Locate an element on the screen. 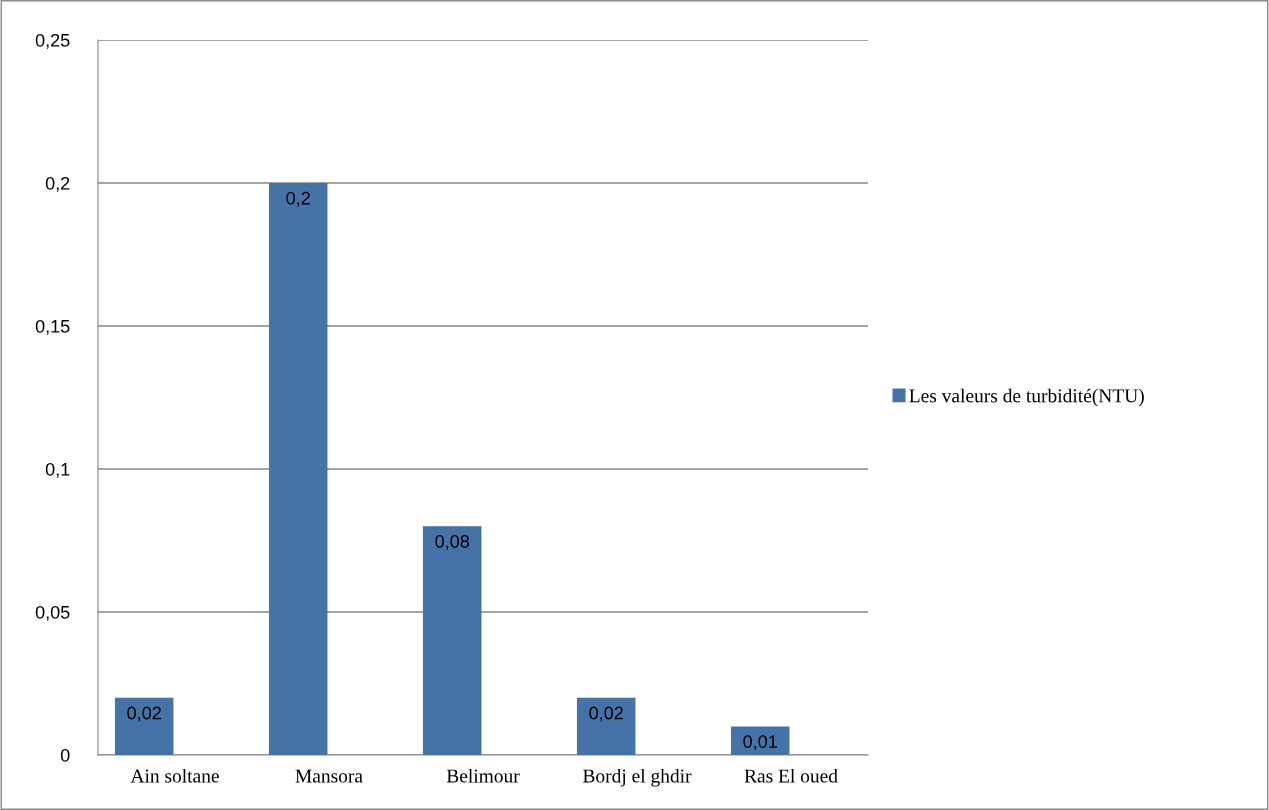  y-tick-label: 0,25 is located at coordinates (52, 41).